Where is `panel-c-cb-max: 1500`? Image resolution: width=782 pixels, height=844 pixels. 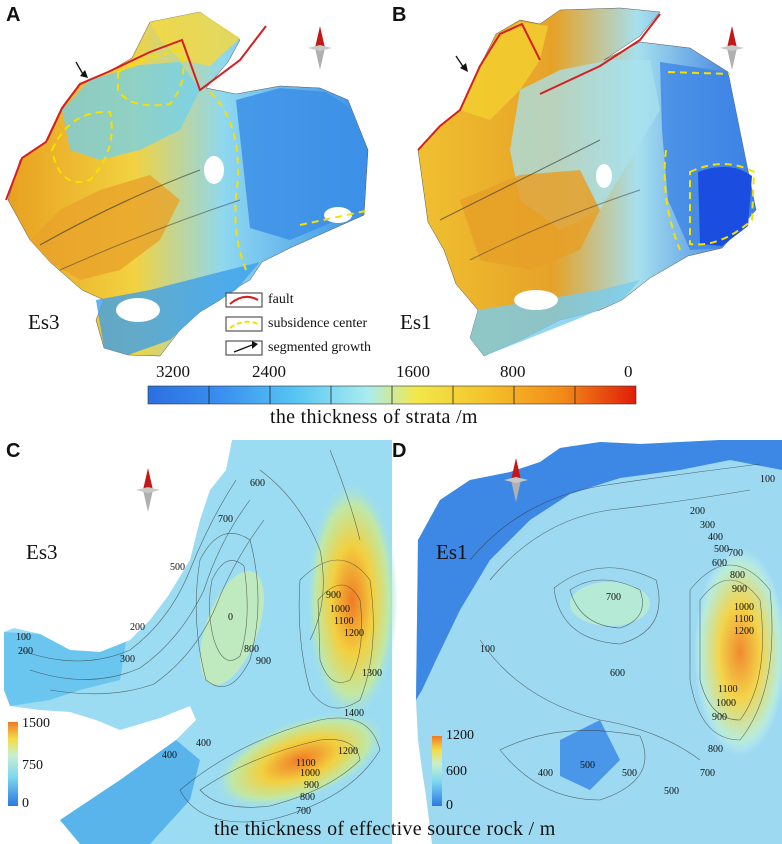 panel-c-cb-max: 1500 is located at coordinates (36, 723).